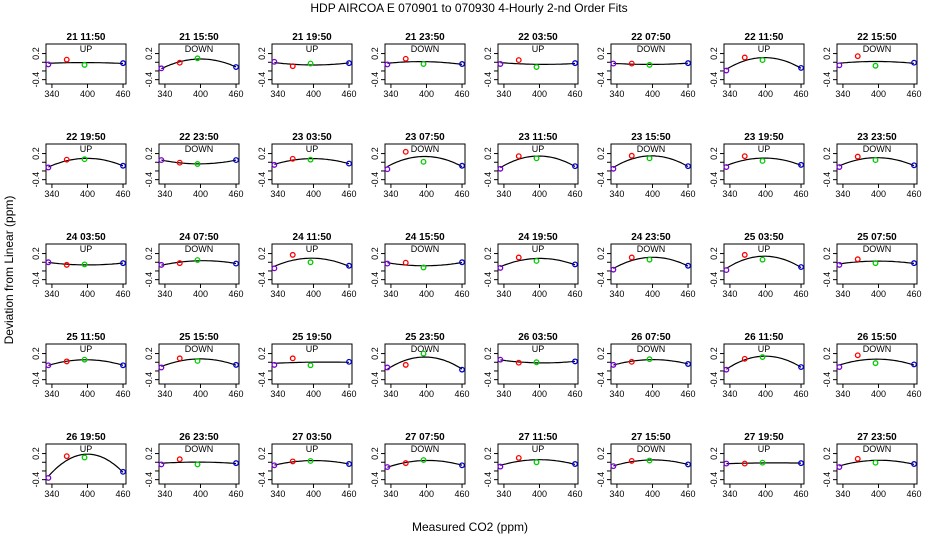 This screenshot has width=936, height=540. I want to click on panel-title: 27 11:50, so click(538, 437).